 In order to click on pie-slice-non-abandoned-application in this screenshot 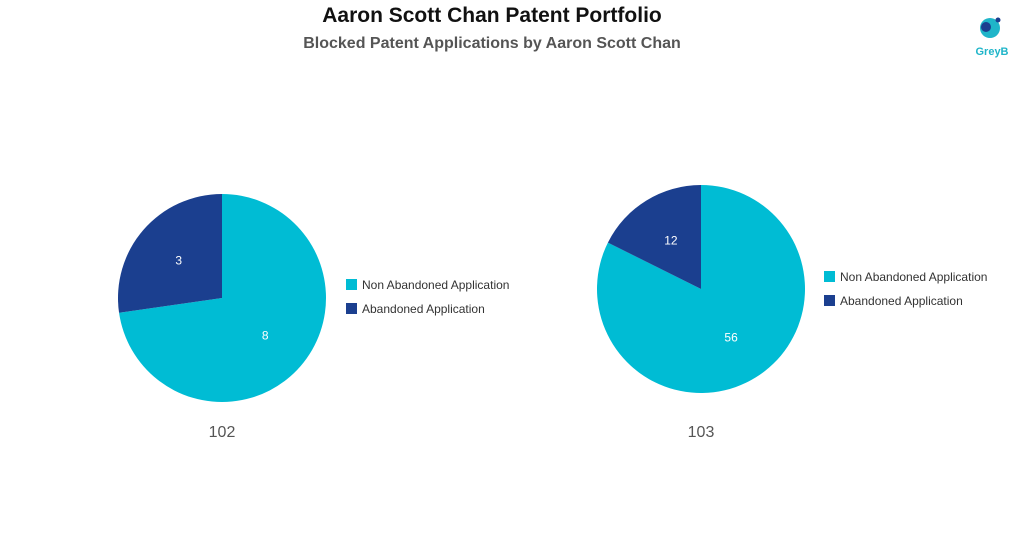, I will do `click(223, 298)`.